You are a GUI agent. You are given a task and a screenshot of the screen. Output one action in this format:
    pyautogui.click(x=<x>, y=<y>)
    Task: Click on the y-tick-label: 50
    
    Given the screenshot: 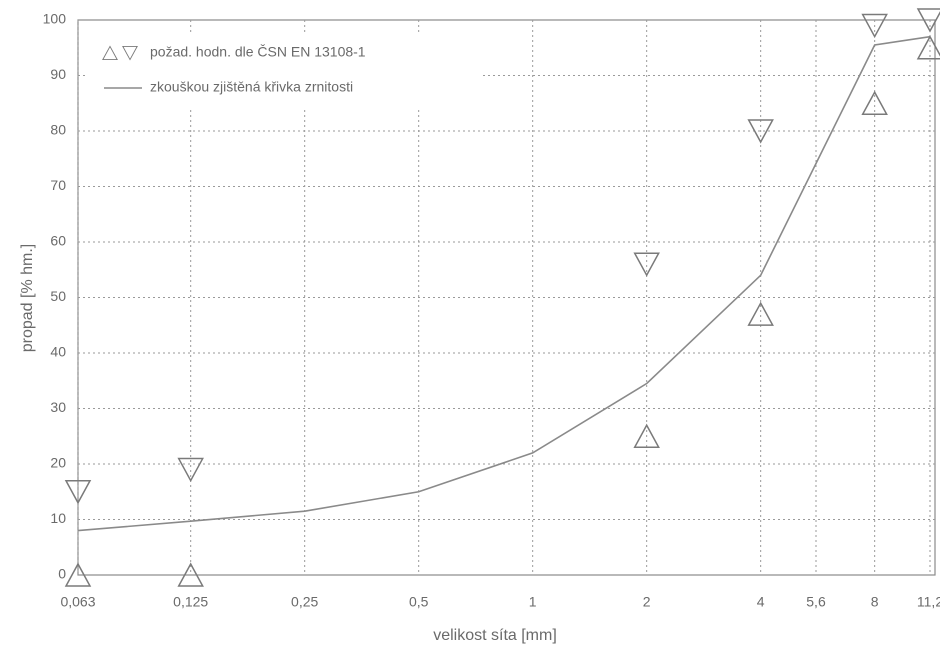 What is the action you would take?
    pyautogui.click(x=58, y=296)
    